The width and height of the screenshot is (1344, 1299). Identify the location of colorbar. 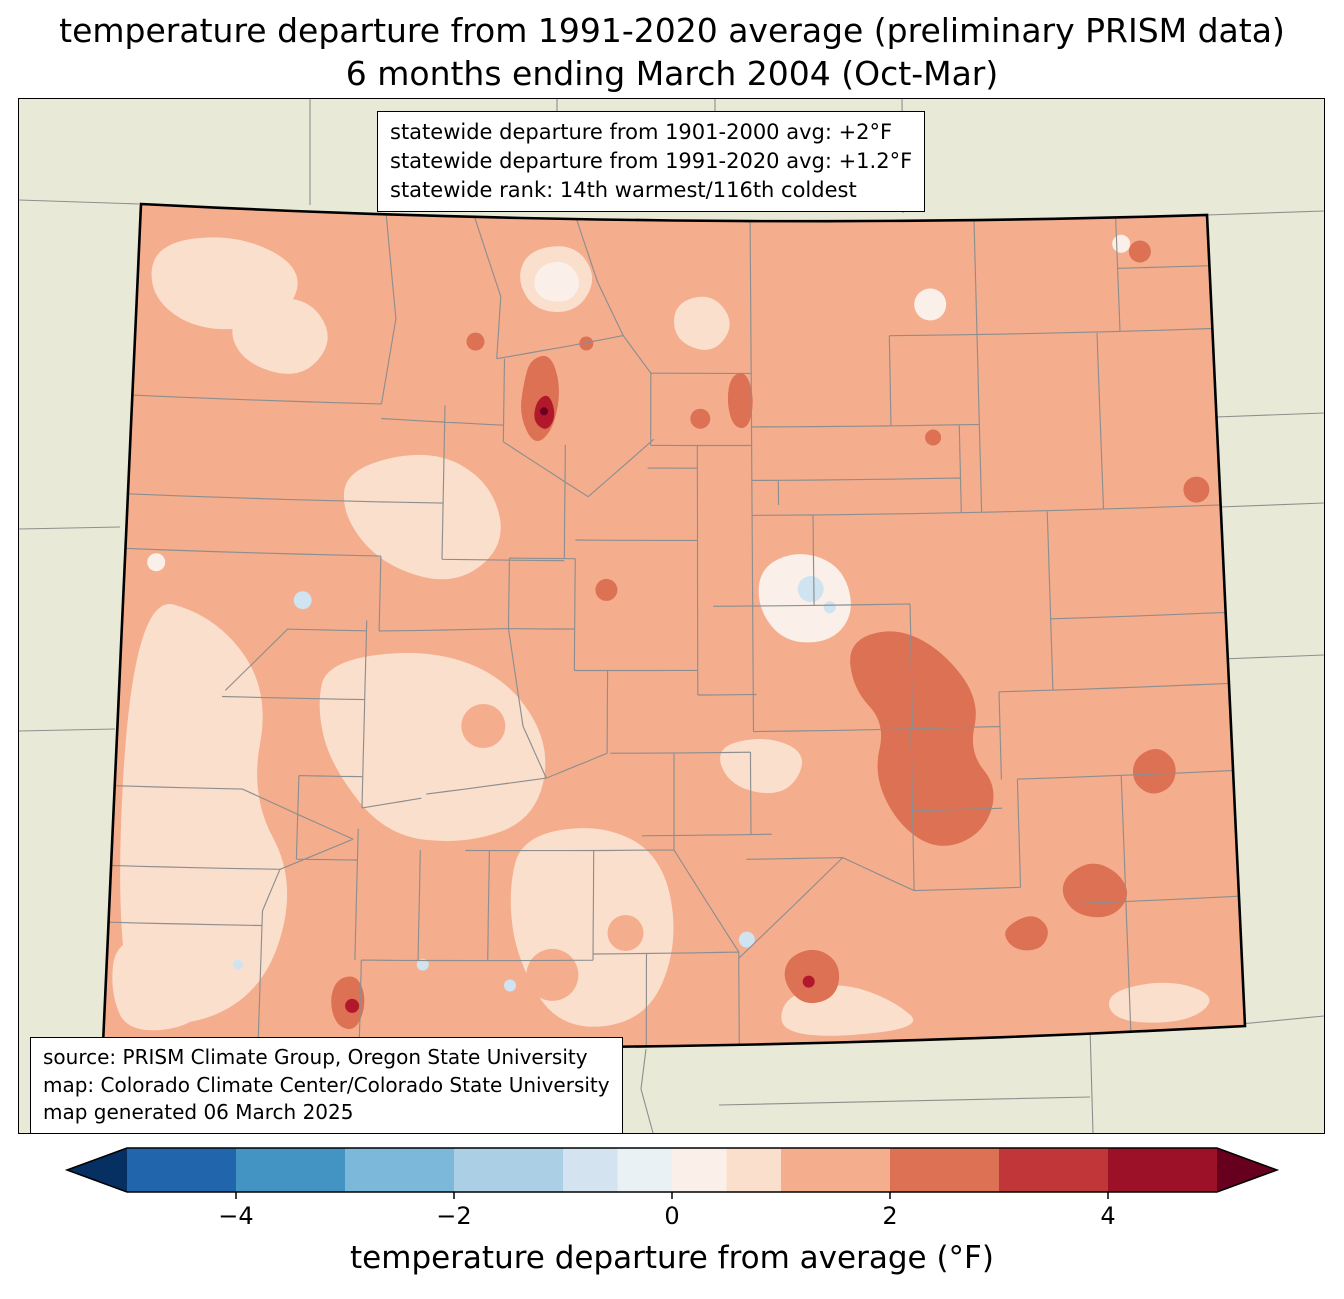
(670, 1174).